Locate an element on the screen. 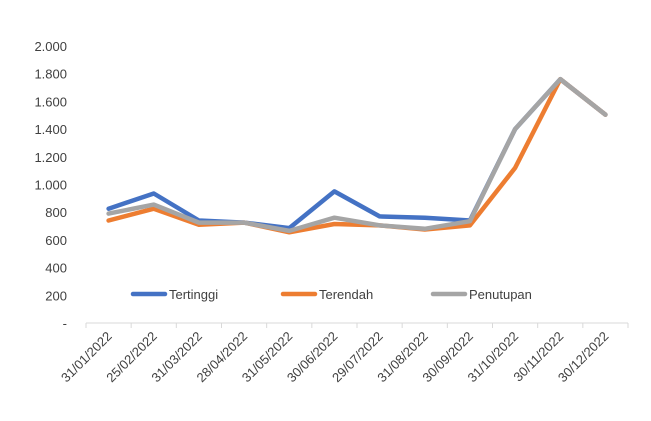  y-tick-label: 600 is located at coordinates (56, 240).